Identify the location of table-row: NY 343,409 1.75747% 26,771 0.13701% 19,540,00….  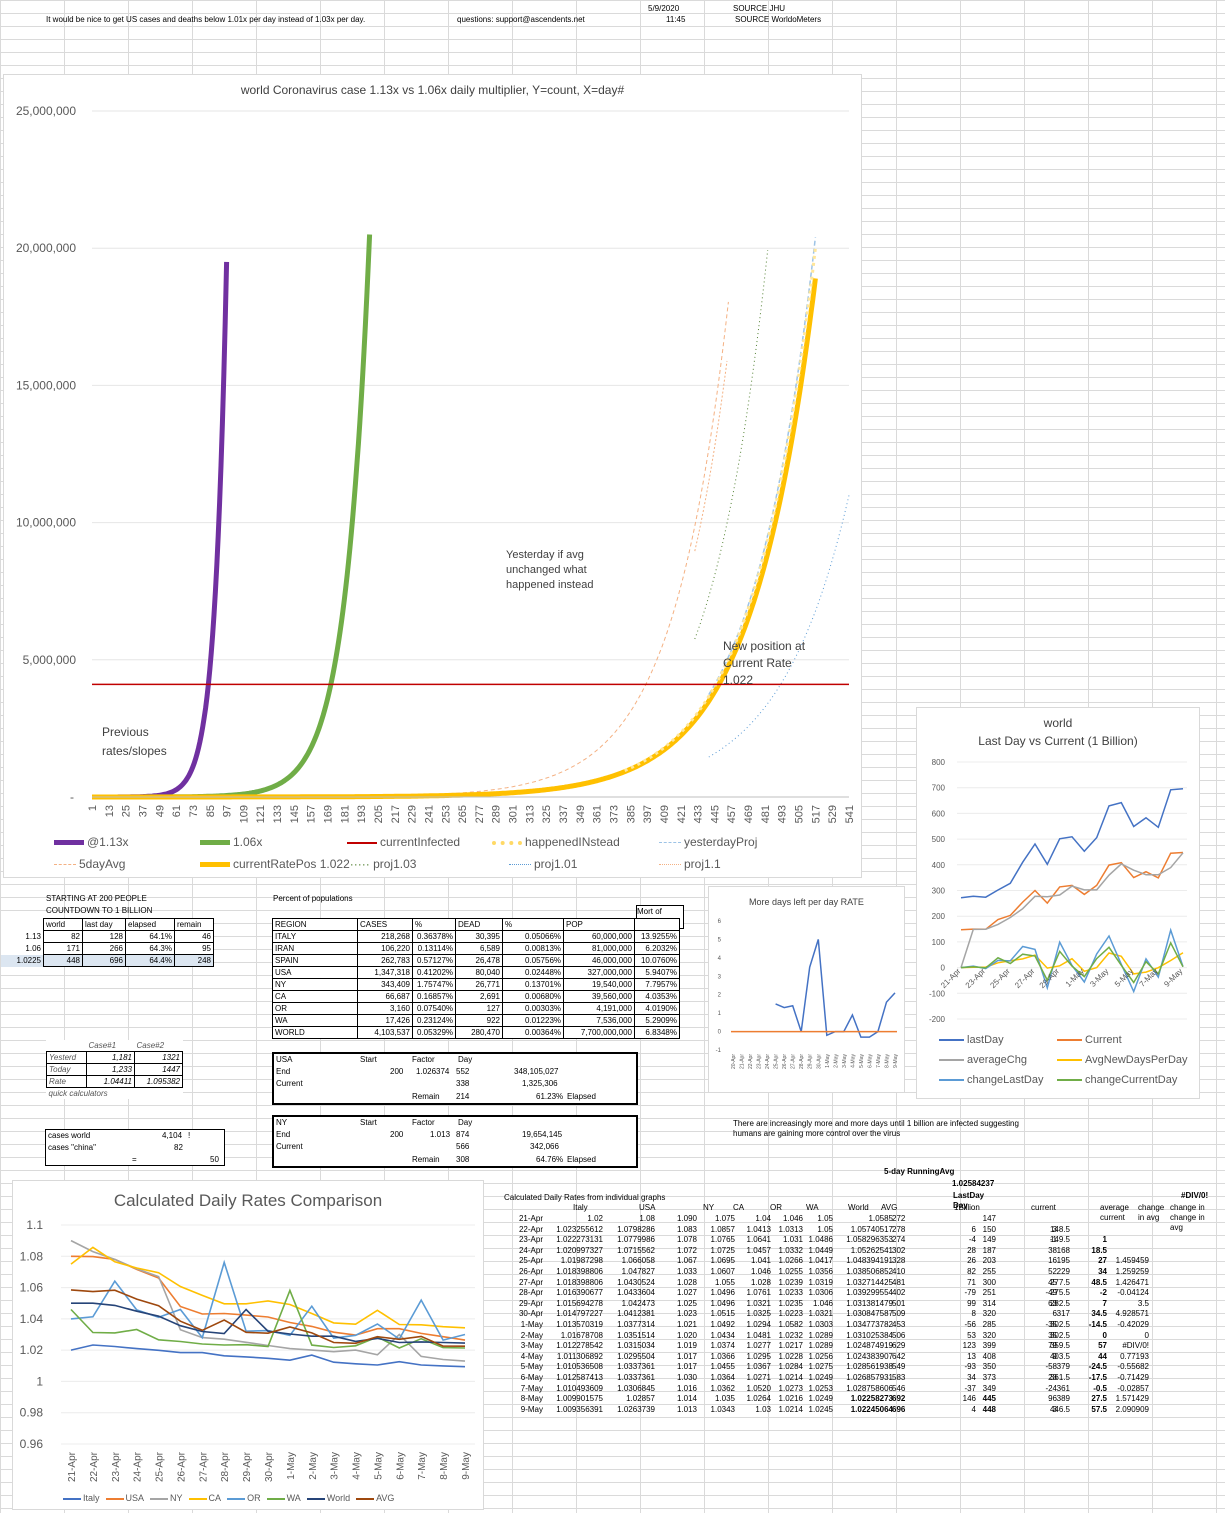
(476, 984).